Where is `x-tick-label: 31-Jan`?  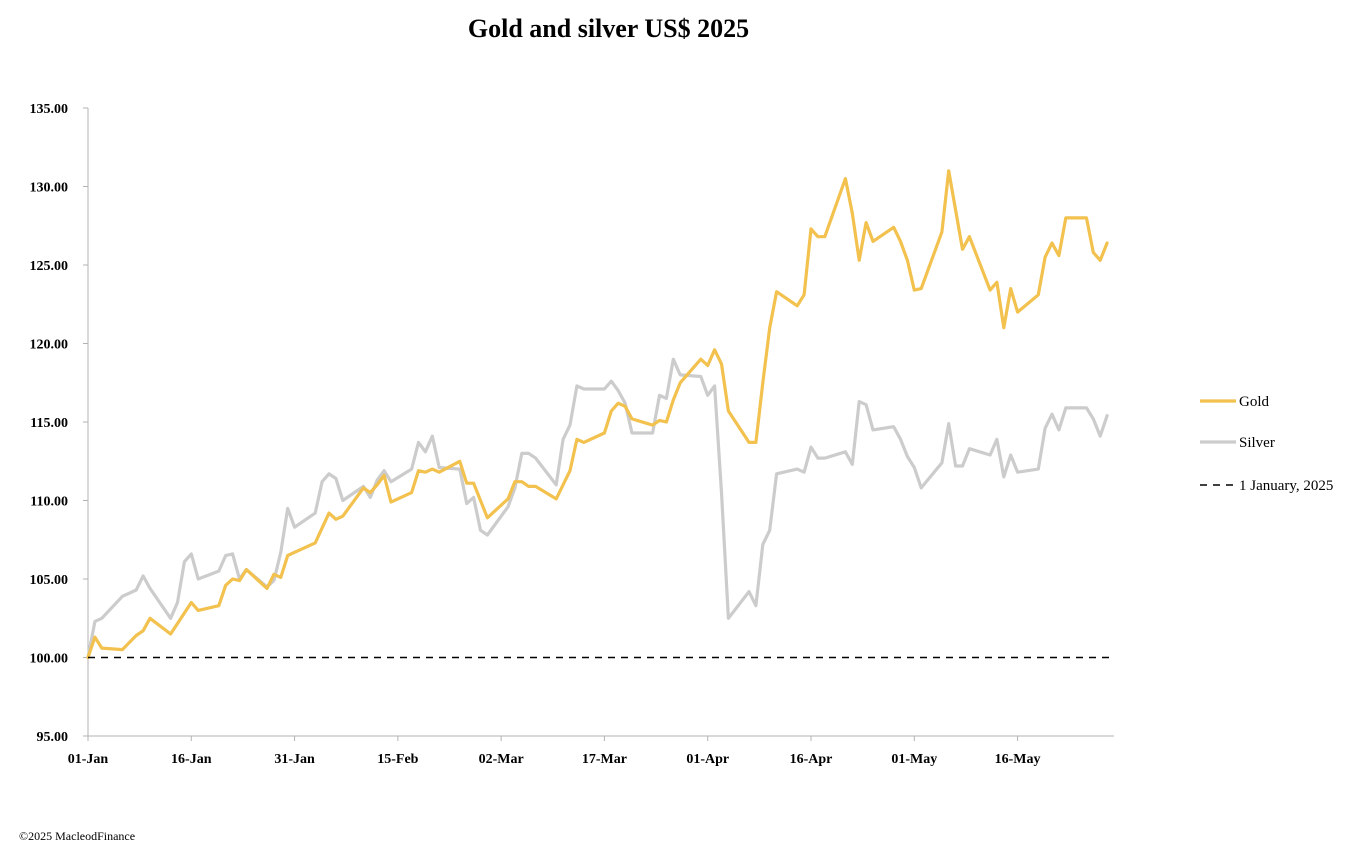
x-tick-label: 31-Jan is located at coordinates (294, 759).